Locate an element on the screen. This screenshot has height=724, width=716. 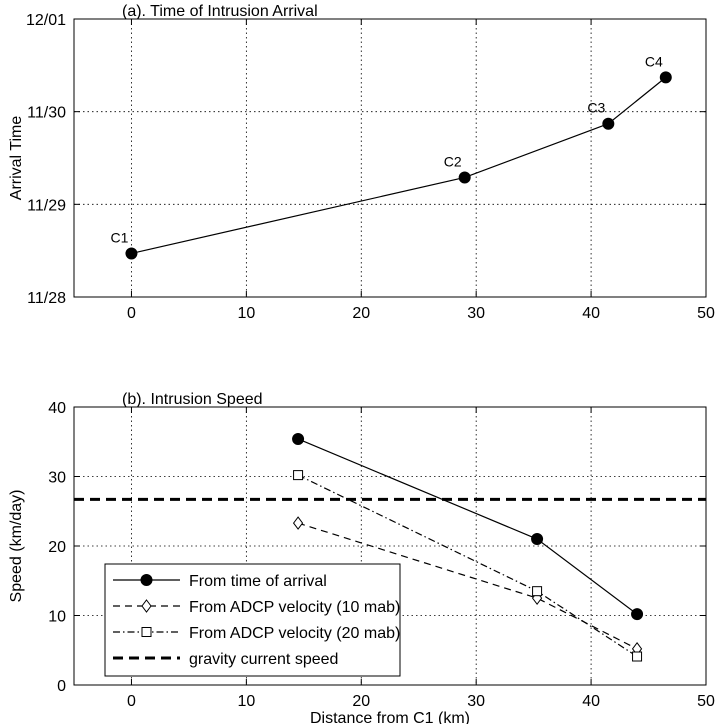
legend-entry: From ADCP velocity (10 mab) is located at coordinates (294, 607).